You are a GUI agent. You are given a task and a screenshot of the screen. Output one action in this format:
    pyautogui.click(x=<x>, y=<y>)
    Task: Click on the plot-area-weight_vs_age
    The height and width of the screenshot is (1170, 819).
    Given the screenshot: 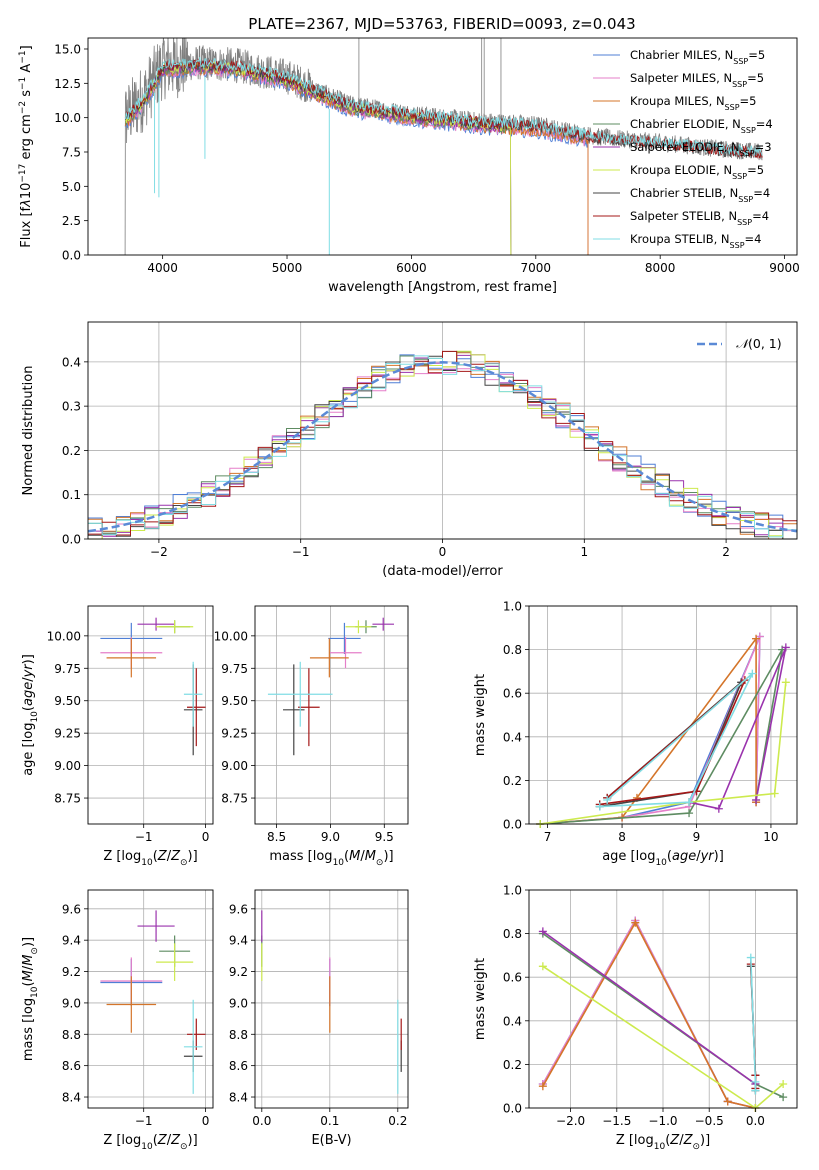 What is the action you would take?
    pyautogui.click(x=663, y=730)
    